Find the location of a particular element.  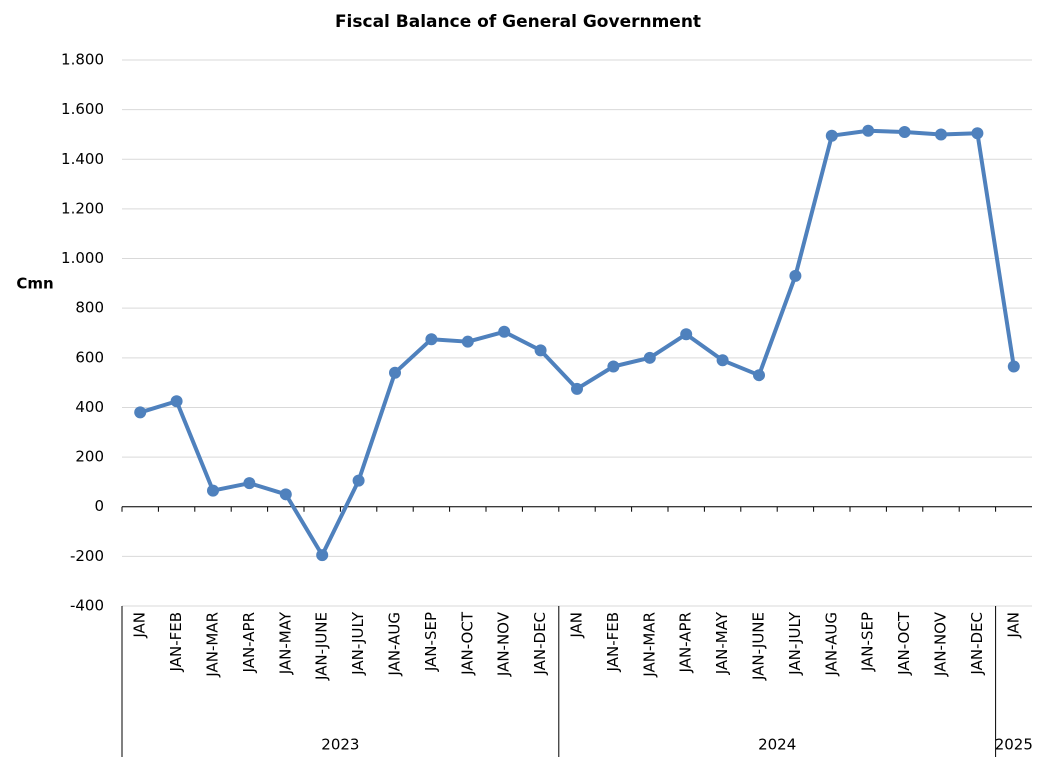

y-tick-label: 0 is located at coordinates (99, 506).